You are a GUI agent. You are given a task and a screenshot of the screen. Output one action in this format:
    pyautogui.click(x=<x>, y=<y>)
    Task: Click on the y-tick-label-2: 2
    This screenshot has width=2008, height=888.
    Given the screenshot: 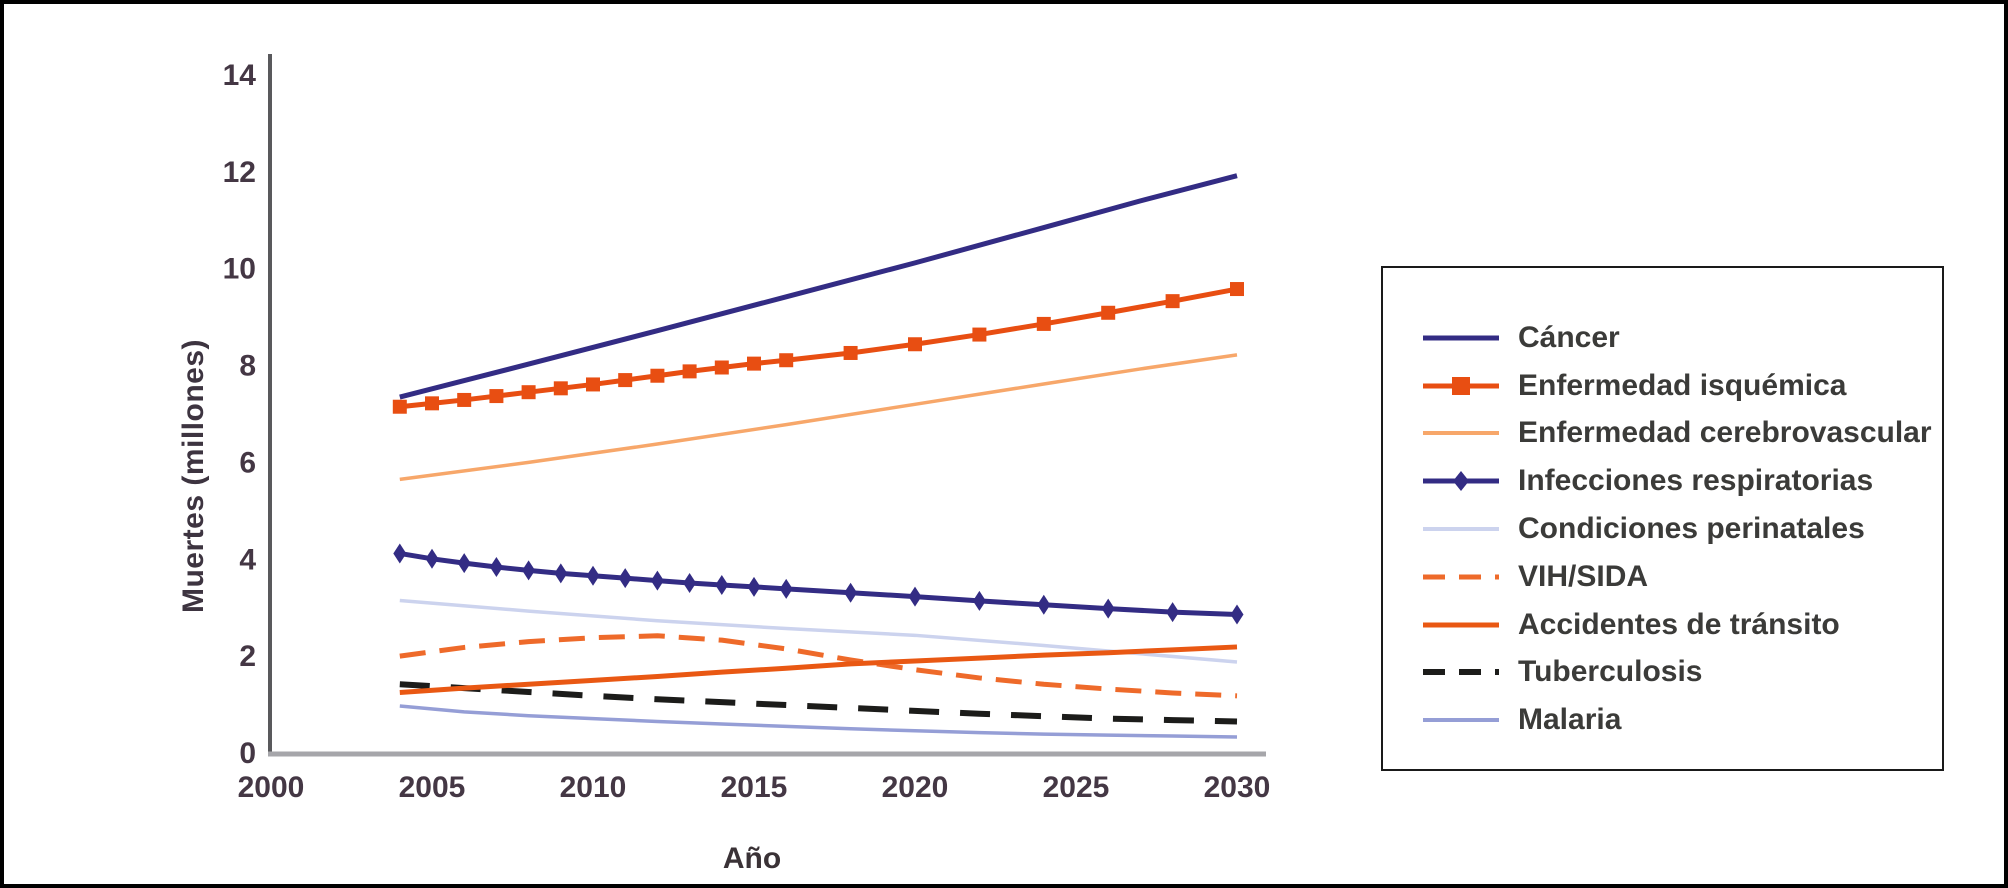 What is the action you would take?
    pyautogui.click(x=247, y=656)
    